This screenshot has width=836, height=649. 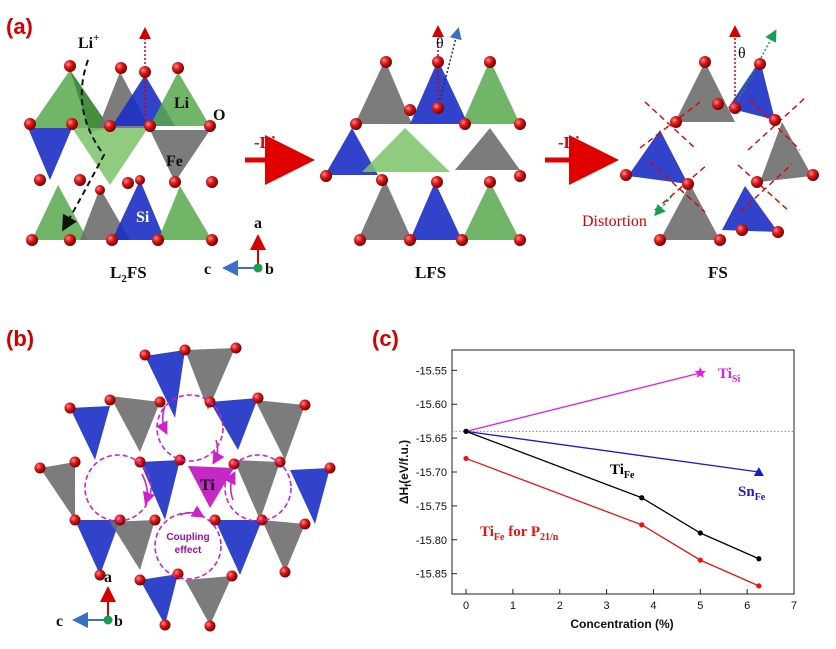 I want to click on remove-li-text-1: -Li, so click(x=265, y=142).